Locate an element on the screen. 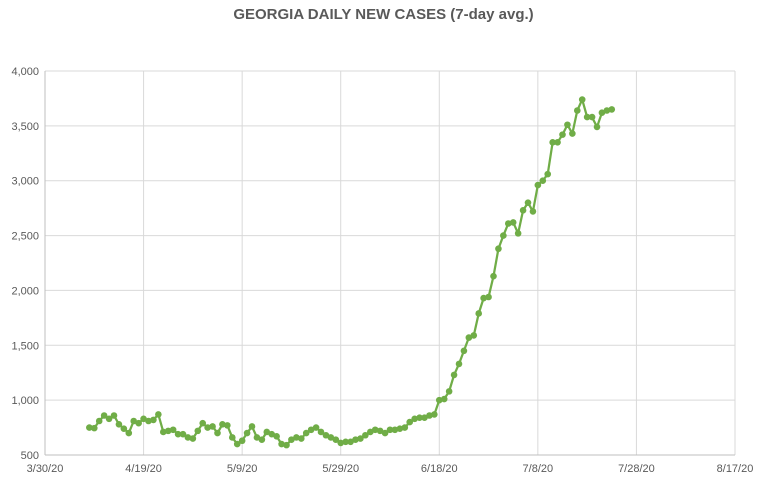  y-tick-labels: 4,000 3,500 3,000 2,500 2,000 1,500 1,000 500 is located at coordinates (25, 264).